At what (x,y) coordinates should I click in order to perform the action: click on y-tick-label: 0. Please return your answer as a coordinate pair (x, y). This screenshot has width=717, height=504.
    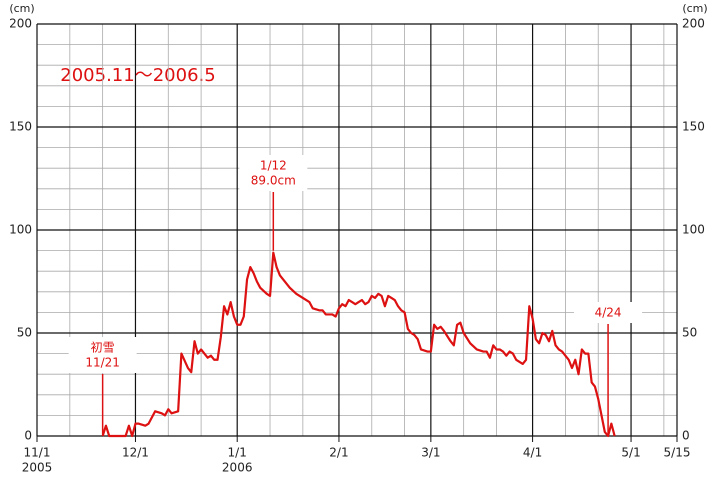
    Looking at the image, I should click on (28, 436).